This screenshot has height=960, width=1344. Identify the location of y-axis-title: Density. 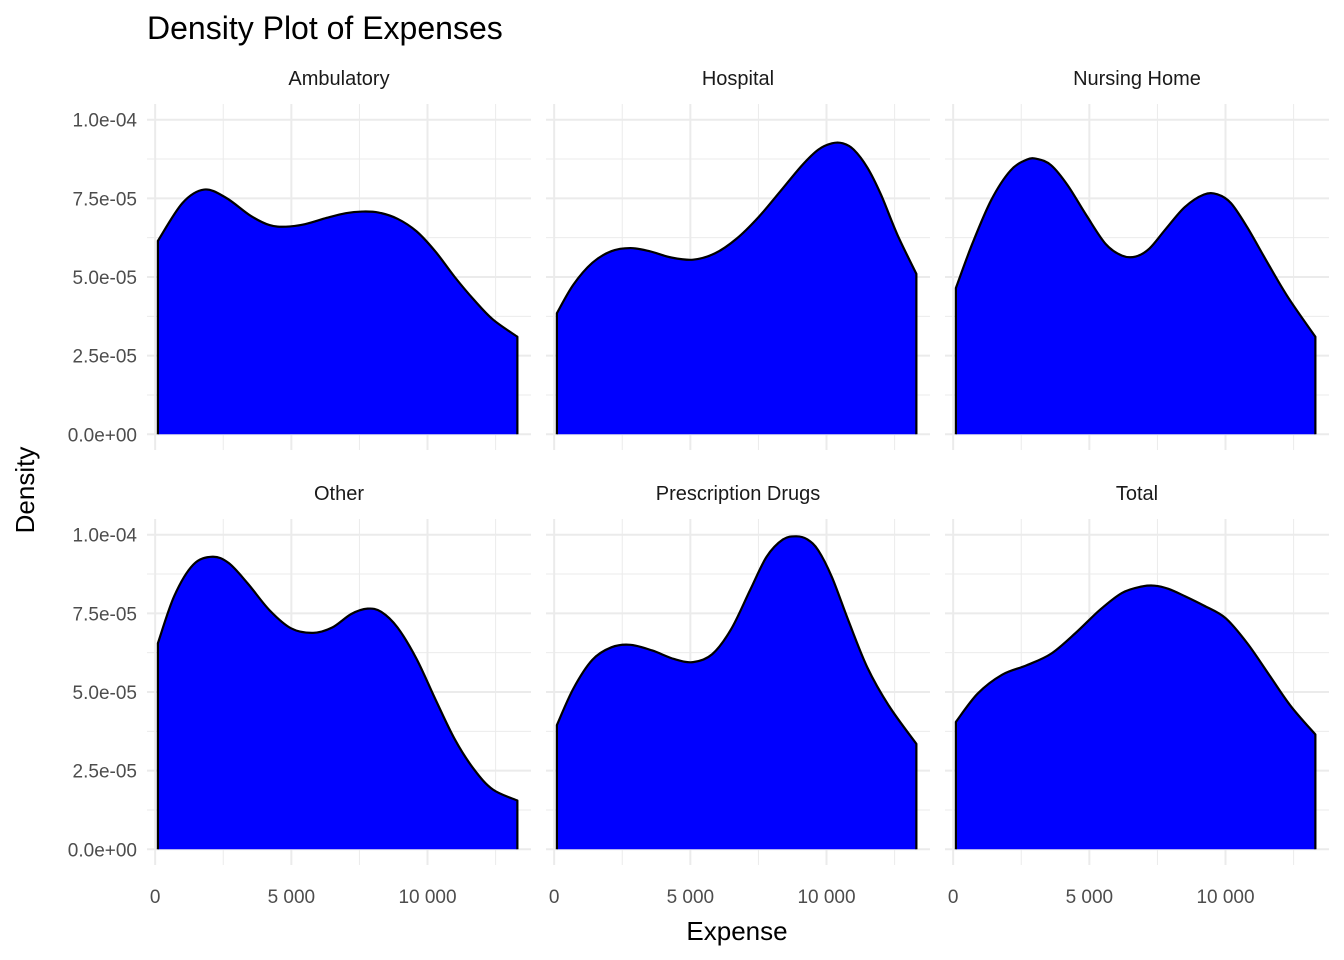
(25, 490).